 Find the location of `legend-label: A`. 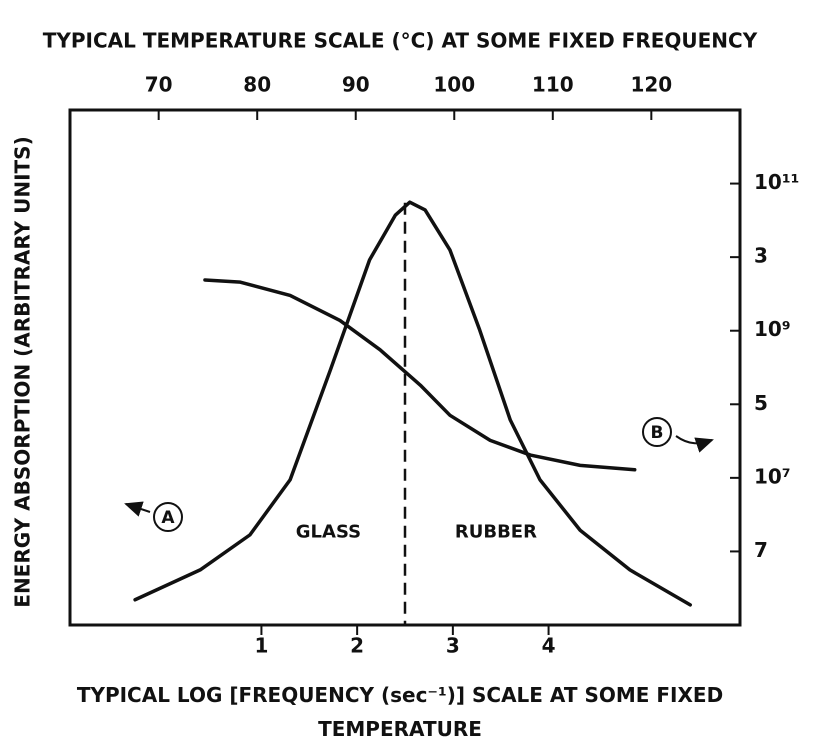

legend-label: A is located at coordinates (168, 518).